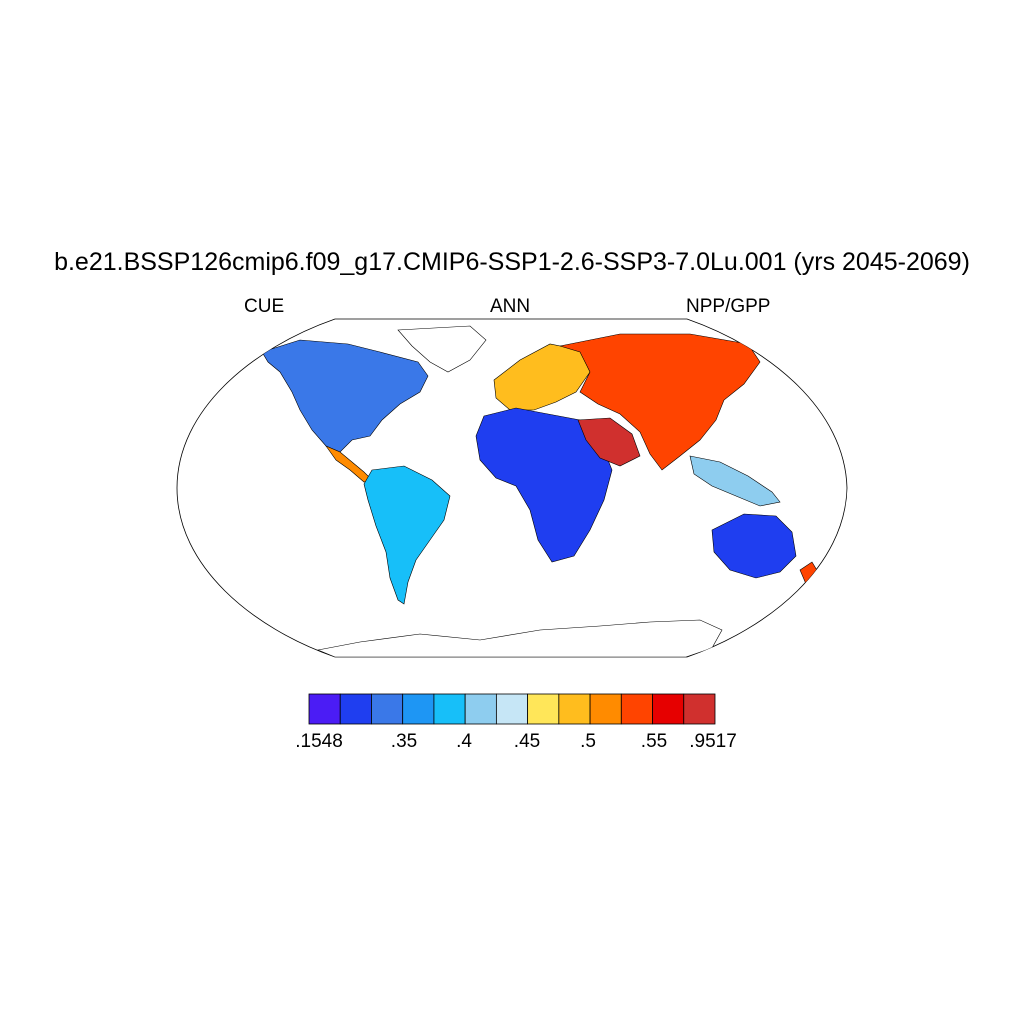  What do you see at coordinates (519, 638) in the screenshot?
I see `antarctica-landmass` at bounding box center [519, 638].